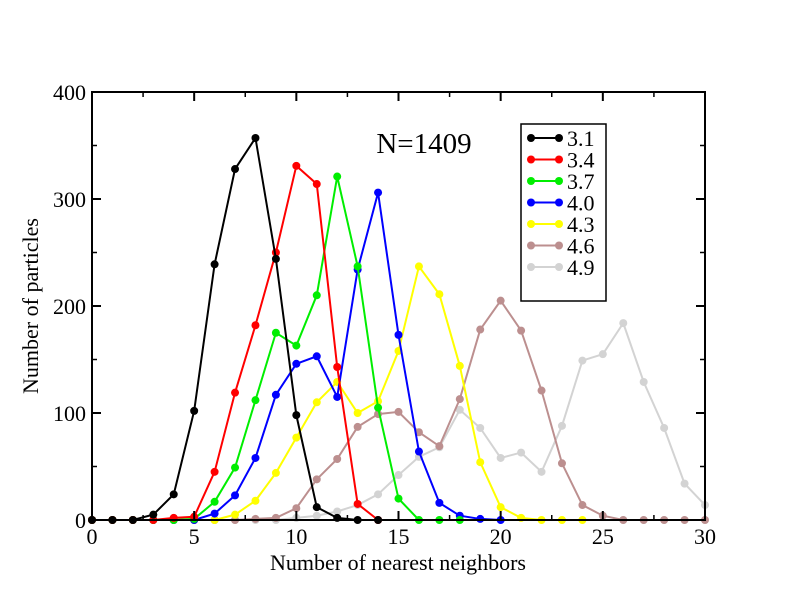  Describe the element at coordinates (69, 92) in the screenshot. I see `y-tick-label: 400` at that location.